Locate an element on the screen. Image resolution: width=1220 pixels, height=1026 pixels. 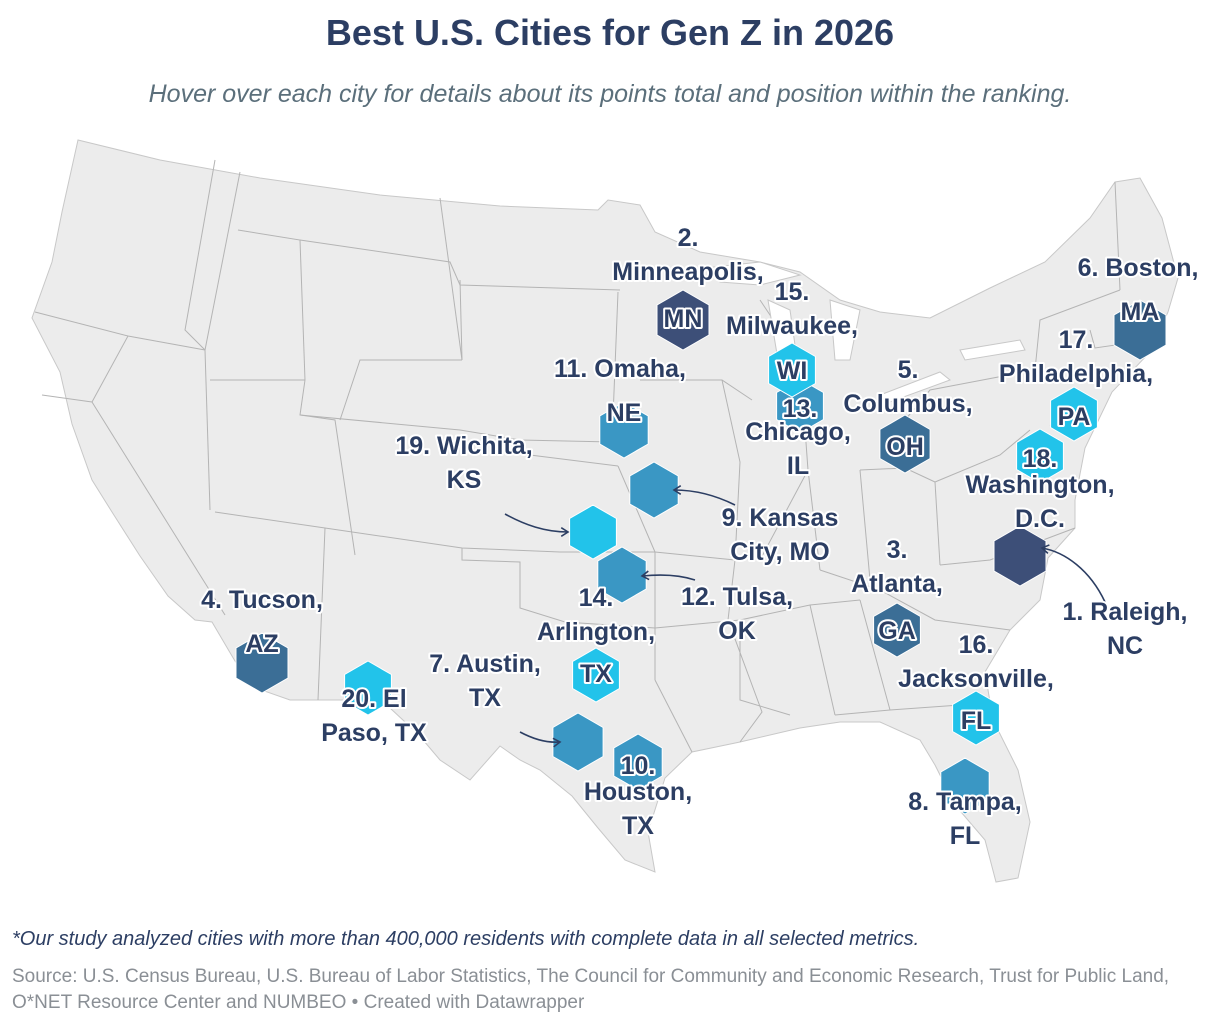
hex-abbr-houston-tx: 10. is located at coordinates (638, 766).